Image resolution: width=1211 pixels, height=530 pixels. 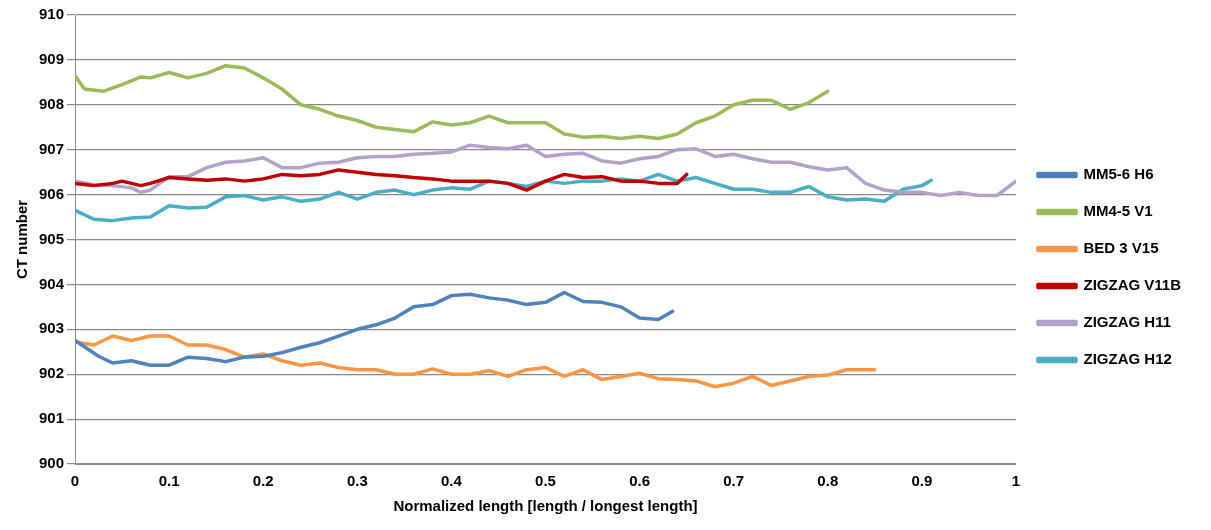 I want to click on y-tick-label: 907, so click(x=52, y=148).